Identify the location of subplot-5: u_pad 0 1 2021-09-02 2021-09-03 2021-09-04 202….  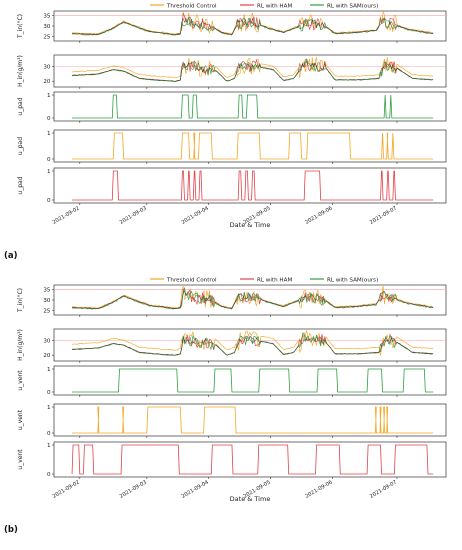
(232, 198).